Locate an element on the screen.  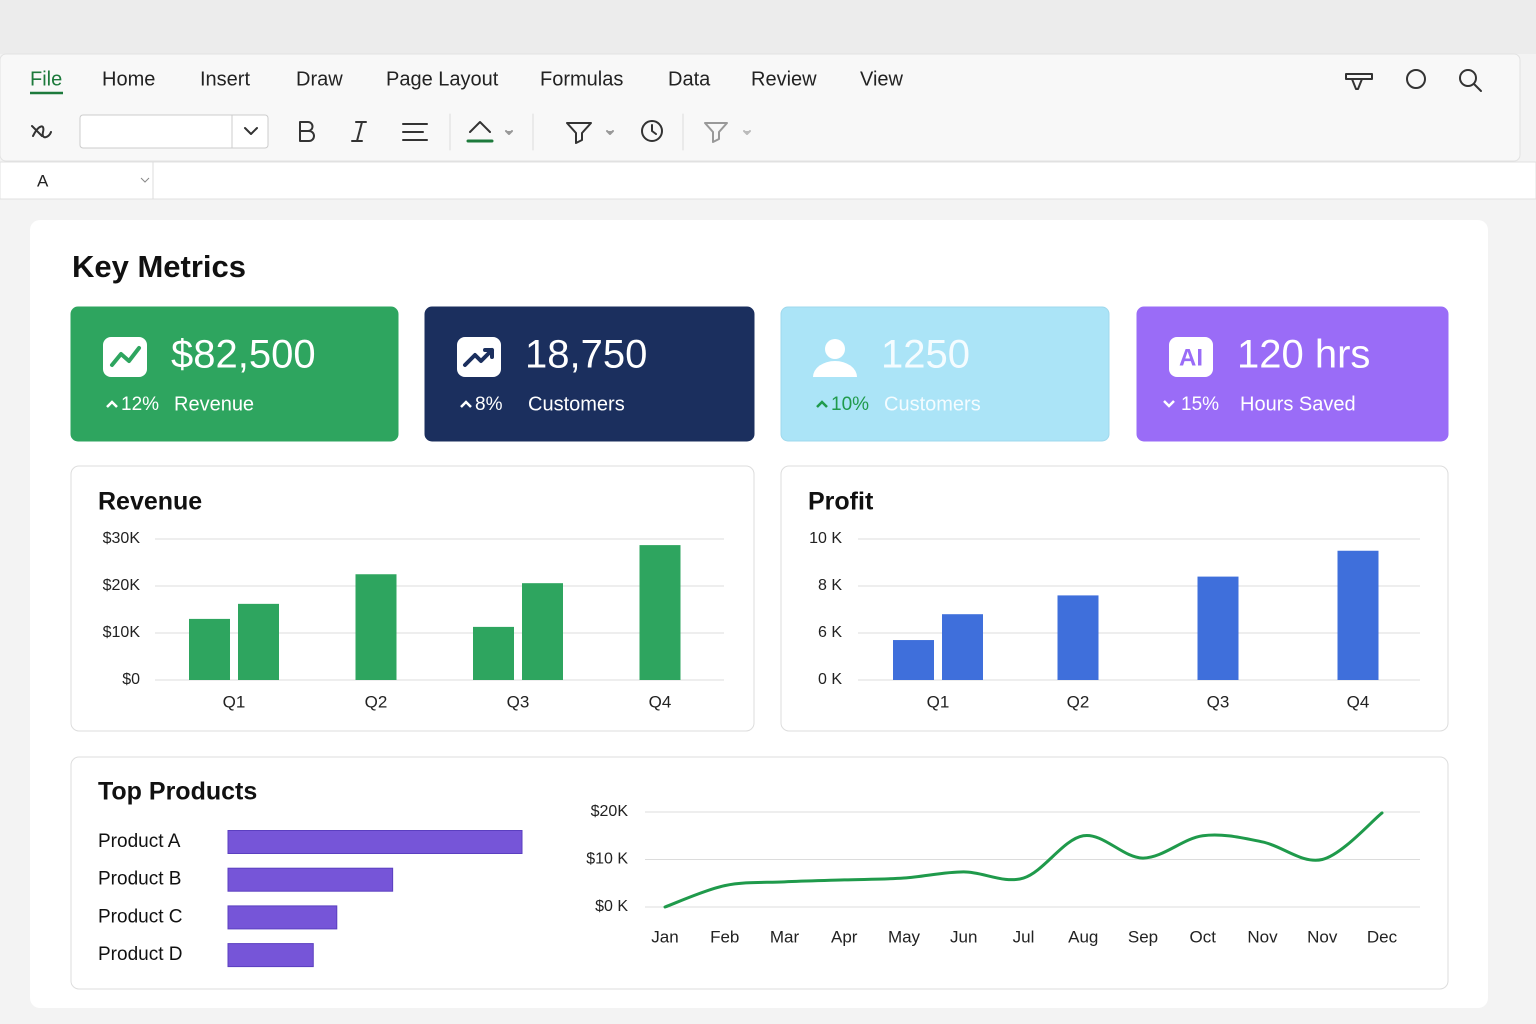
x-tick-label: Feb is located at coordinates (724, 936).